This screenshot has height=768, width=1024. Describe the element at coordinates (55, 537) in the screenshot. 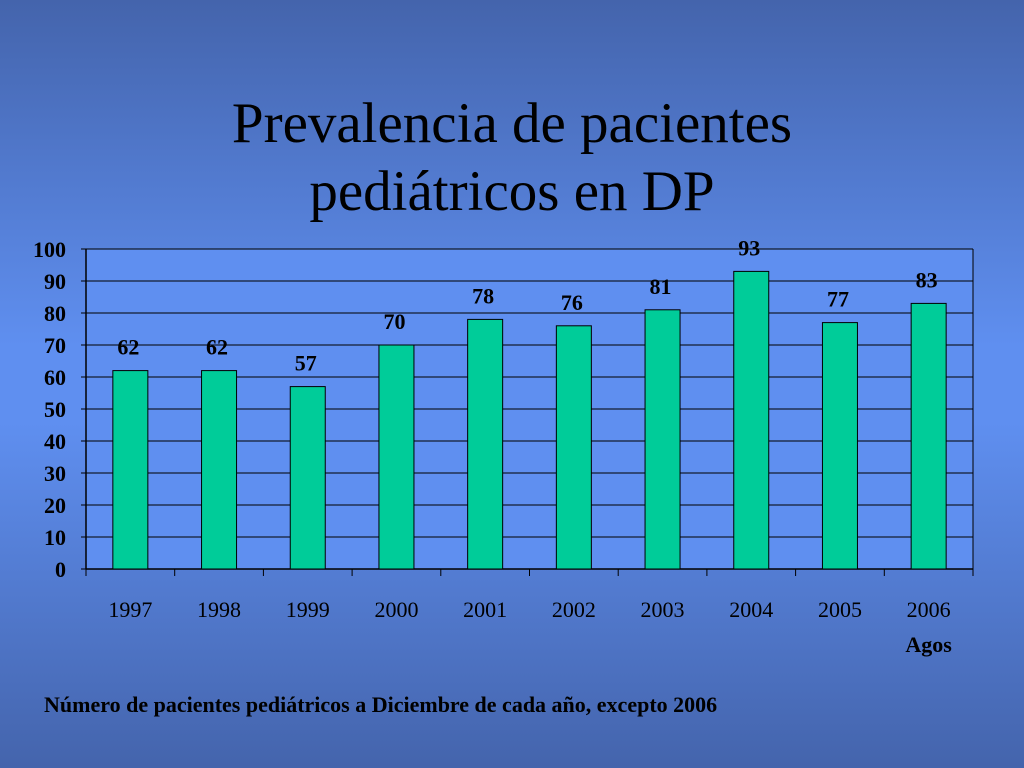

I see `y-tick-label: 10` at that location.